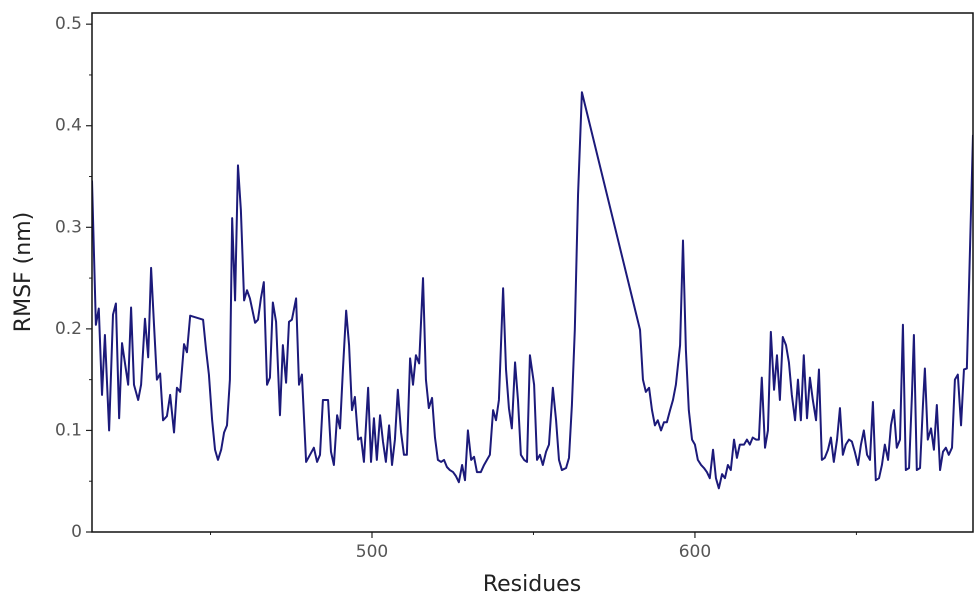  Describe the element at coordinates (68, 430) in the screenshot. I see `y-tick-label: 0.1` at that location.